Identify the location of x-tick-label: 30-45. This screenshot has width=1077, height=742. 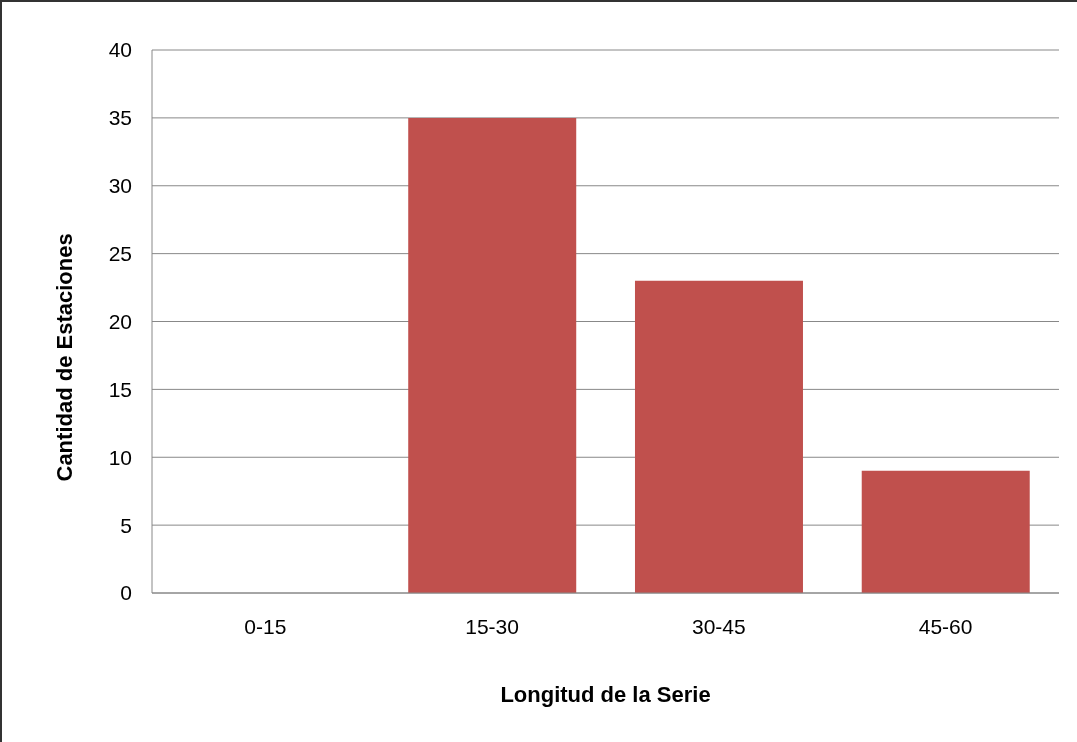
(719, 626).